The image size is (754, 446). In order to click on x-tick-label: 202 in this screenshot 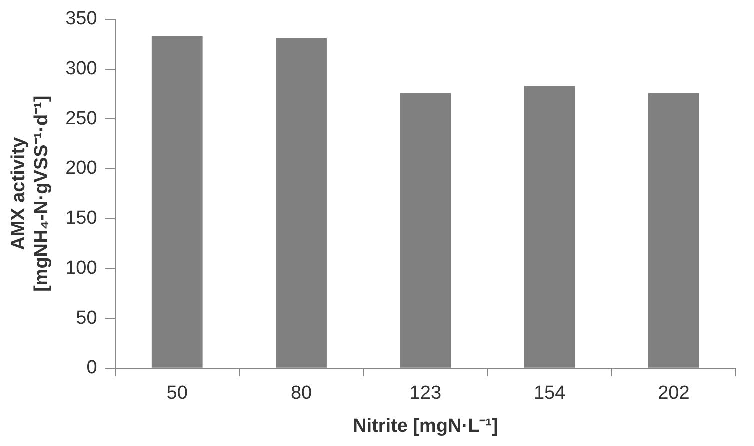, I will do `click(674, 393)`.